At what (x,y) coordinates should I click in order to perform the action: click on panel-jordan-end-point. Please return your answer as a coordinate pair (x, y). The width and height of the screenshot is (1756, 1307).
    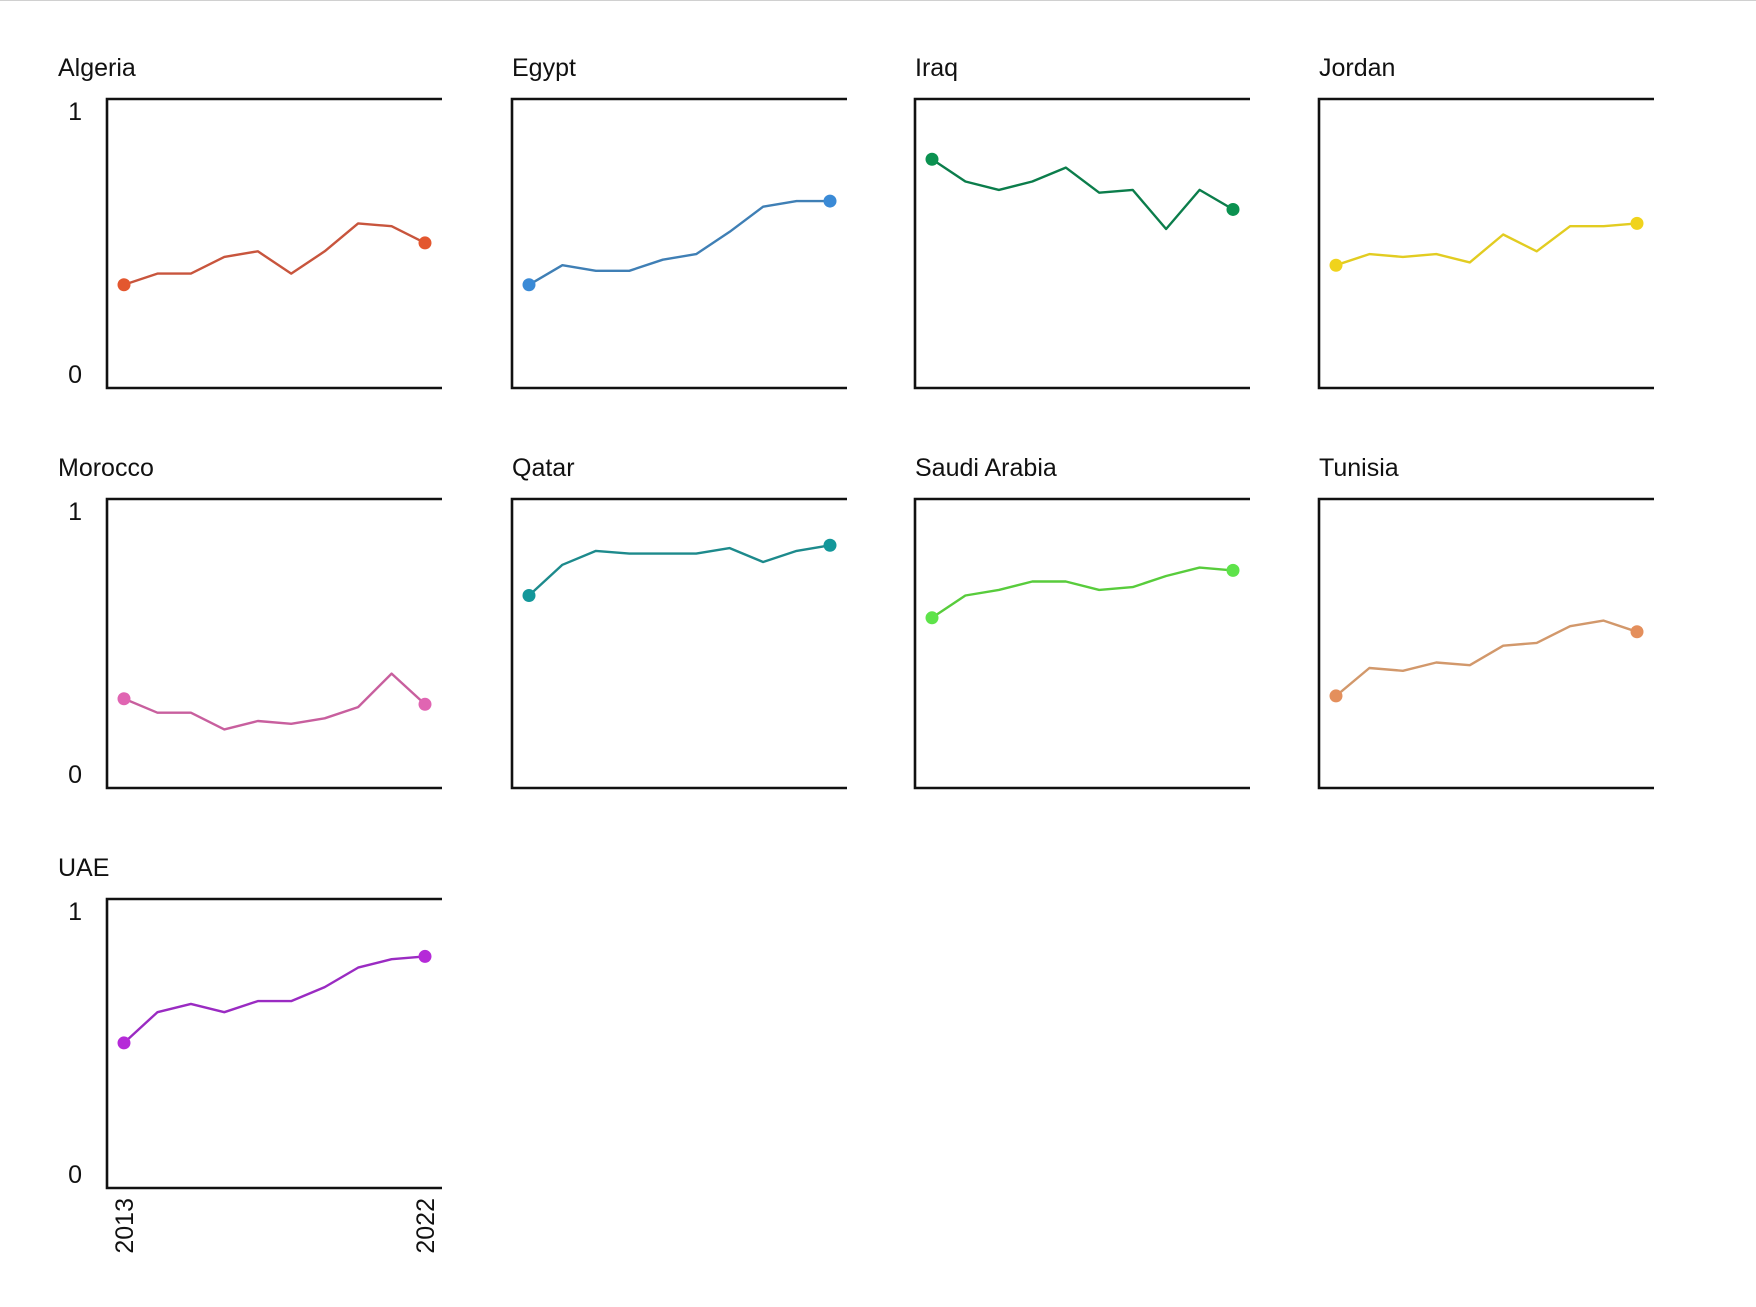
    Looking at the image, I should click on (1637, 223).